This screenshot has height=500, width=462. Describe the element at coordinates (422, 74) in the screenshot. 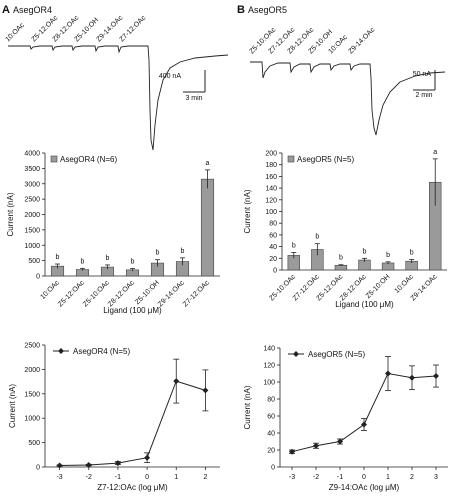

I see `scale-label-current: 50 nA` at that location.